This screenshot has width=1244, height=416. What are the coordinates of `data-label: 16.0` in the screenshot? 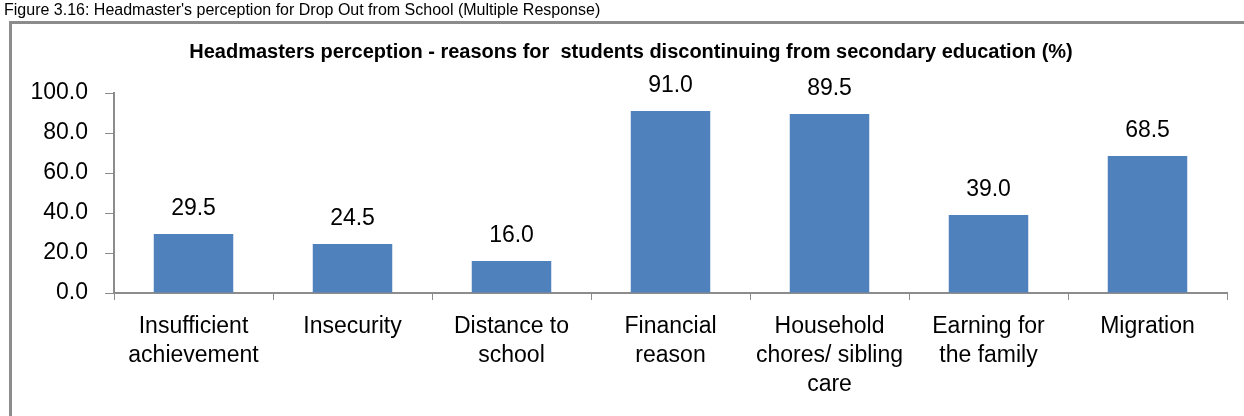 It's located at (511, 234).